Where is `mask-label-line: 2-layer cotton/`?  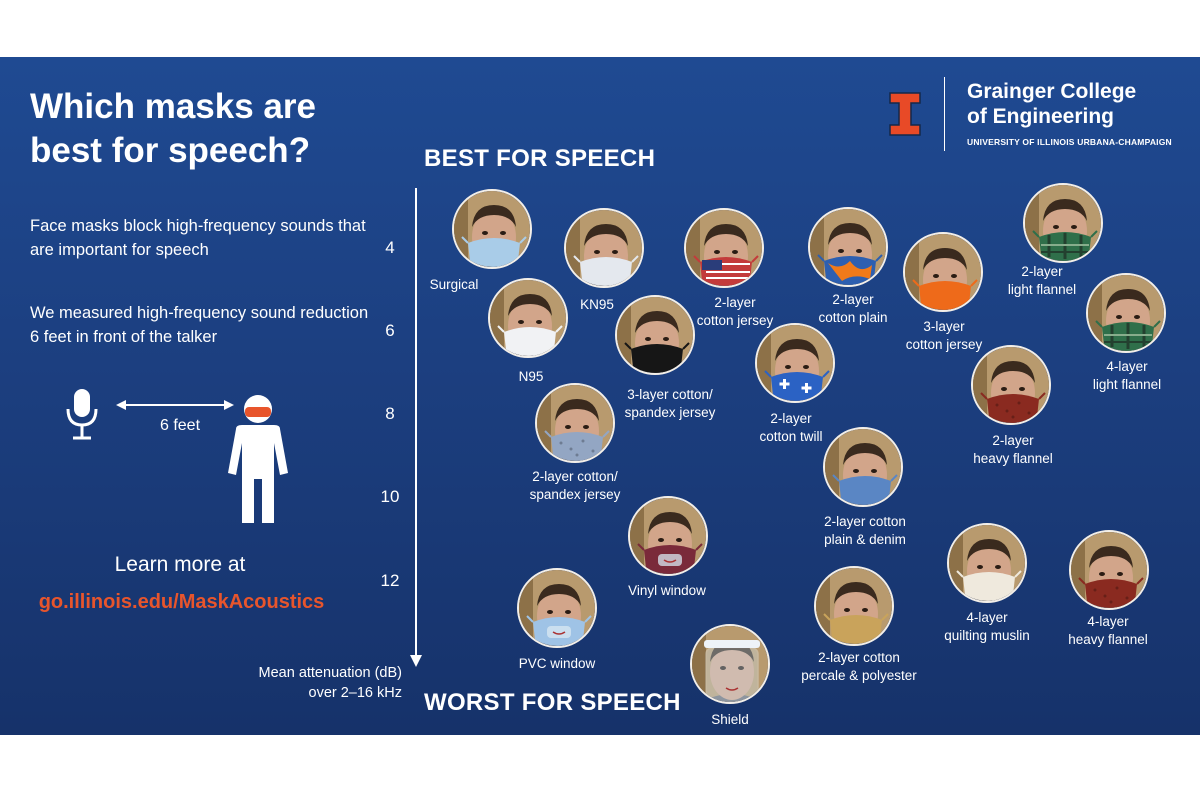
mask-label-line: 2-layer cotton/ is located at coordinates (575, 476).